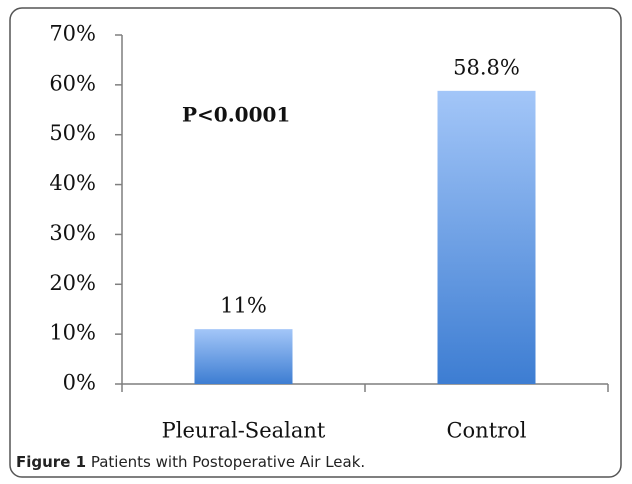 This screenshot has width=632, height=484. I want to click on annotation: P<0.0001, so click(236, 115).